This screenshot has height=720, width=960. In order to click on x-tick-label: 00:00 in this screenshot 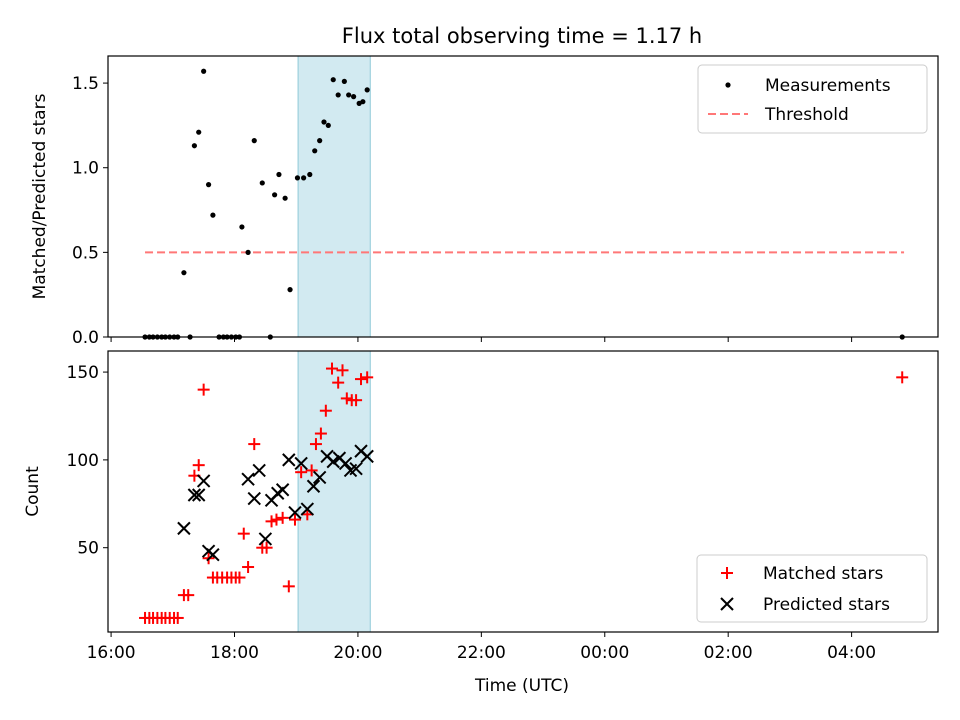, I will do `click(604, 653)`.